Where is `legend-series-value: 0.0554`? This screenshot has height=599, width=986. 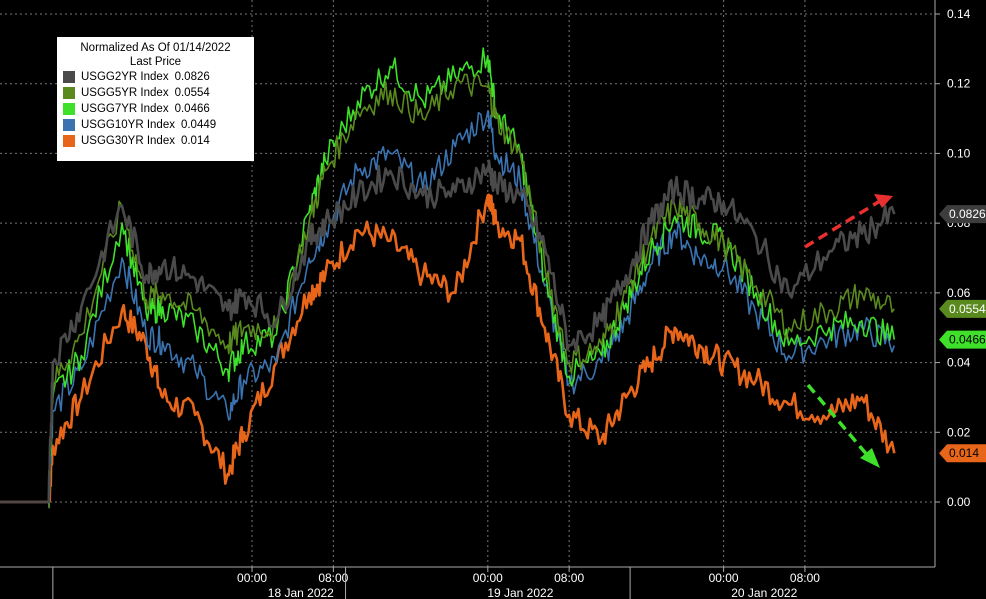 legend-series-value: 0.0554 is located at coordinates (192, 93).